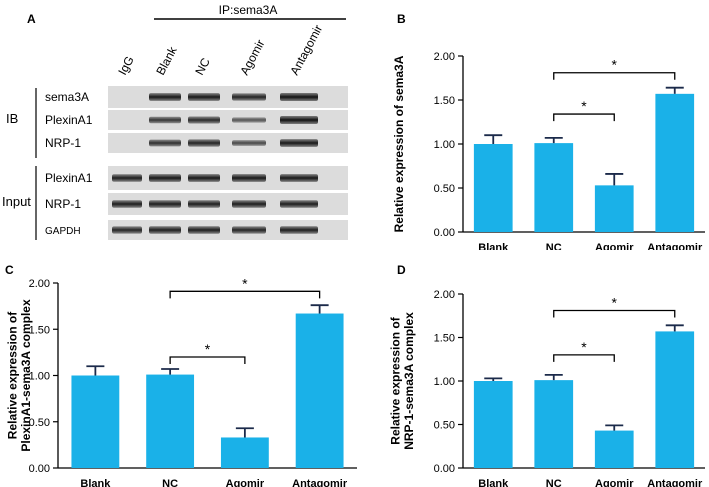 Image resolution: width=709 pixels, height=487 pixels. I want to click on row-label-input-nrp1: NRP-1, so click(63, 204).